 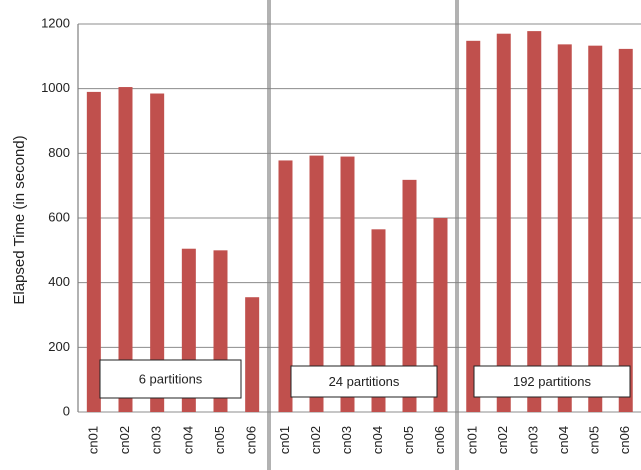 I want to click on y-tick-label: 1200, so click(x=55, y=22).